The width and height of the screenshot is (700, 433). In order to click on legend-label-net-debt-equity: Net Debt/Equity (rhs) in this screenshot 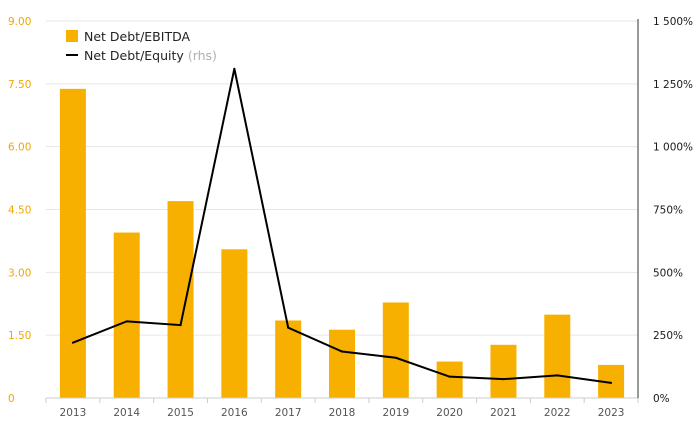, I will do `click(150, 55)`.